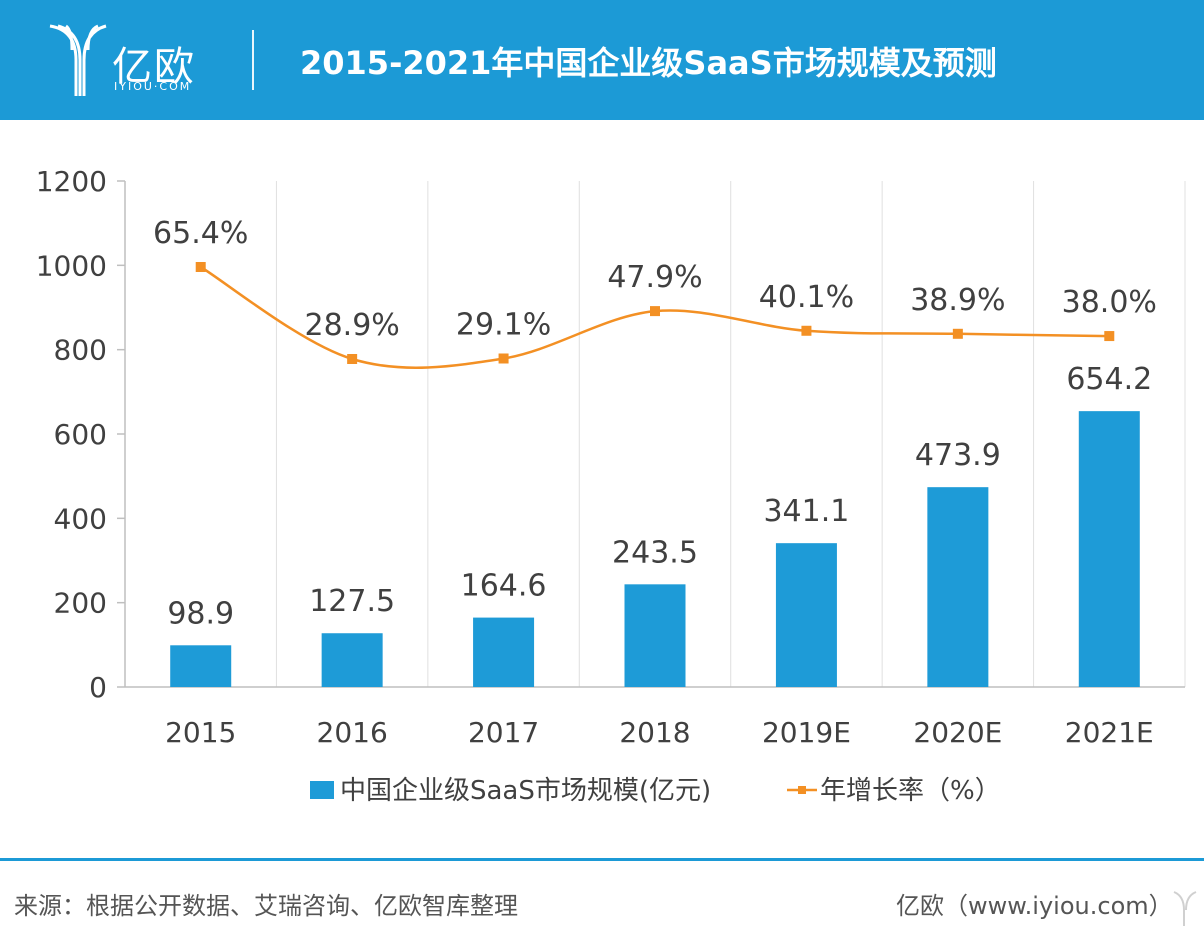 This screenshot has height=940, width=1204. What do you see at coordinates (503, 324) in the screenshot?
I see `growth-data-label: 29.1%` at bounding box center [503, 324].